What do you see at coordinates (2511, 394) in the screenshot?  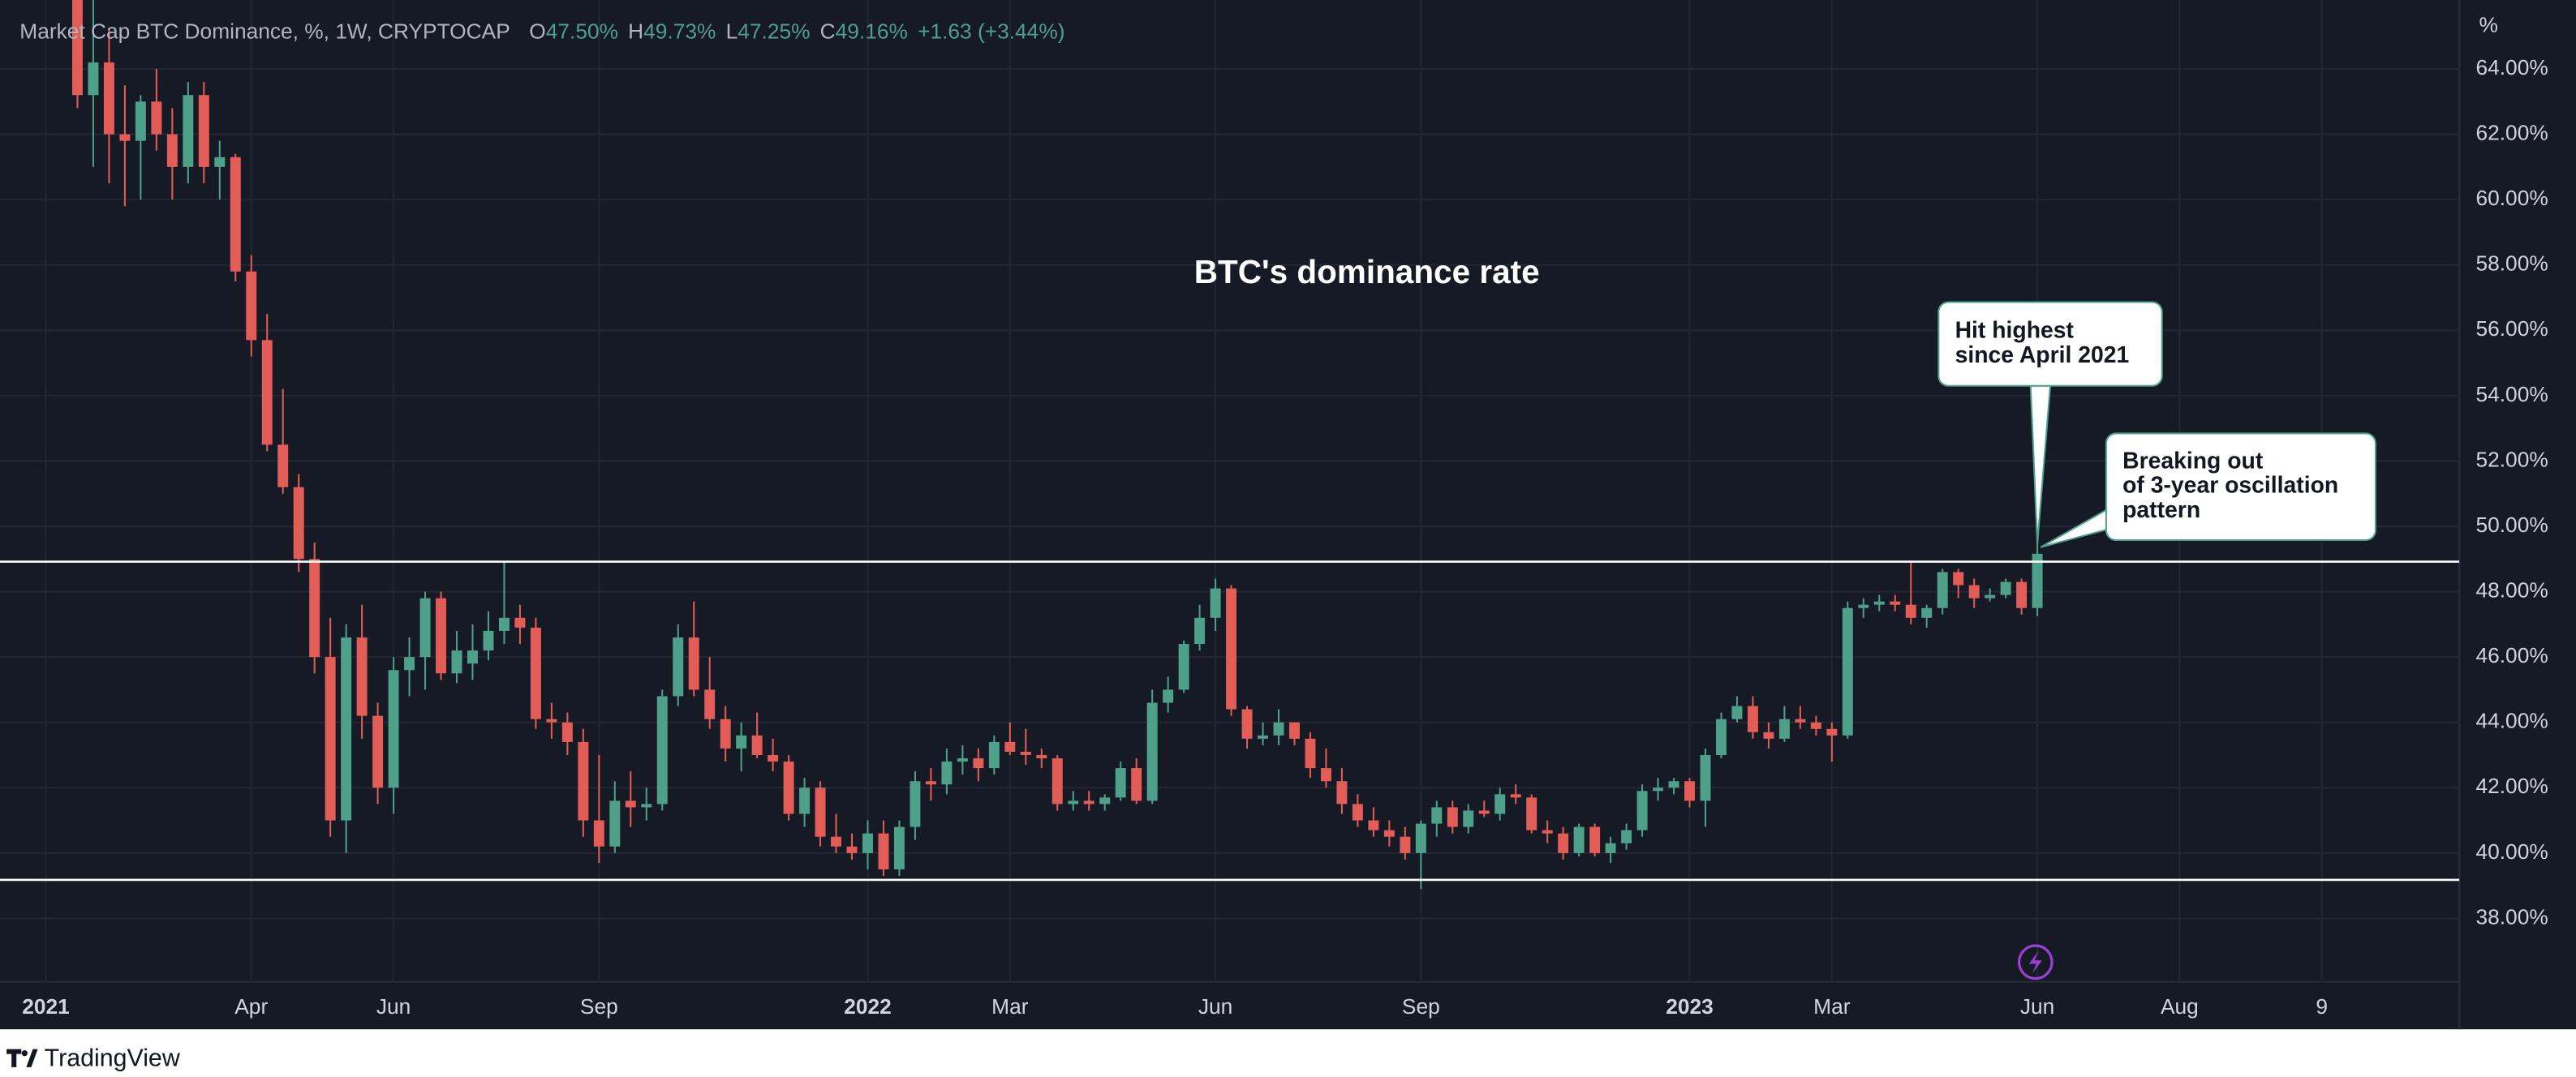 I see `y-tick-label: 54.00%` at bounding box center [2511, 394].